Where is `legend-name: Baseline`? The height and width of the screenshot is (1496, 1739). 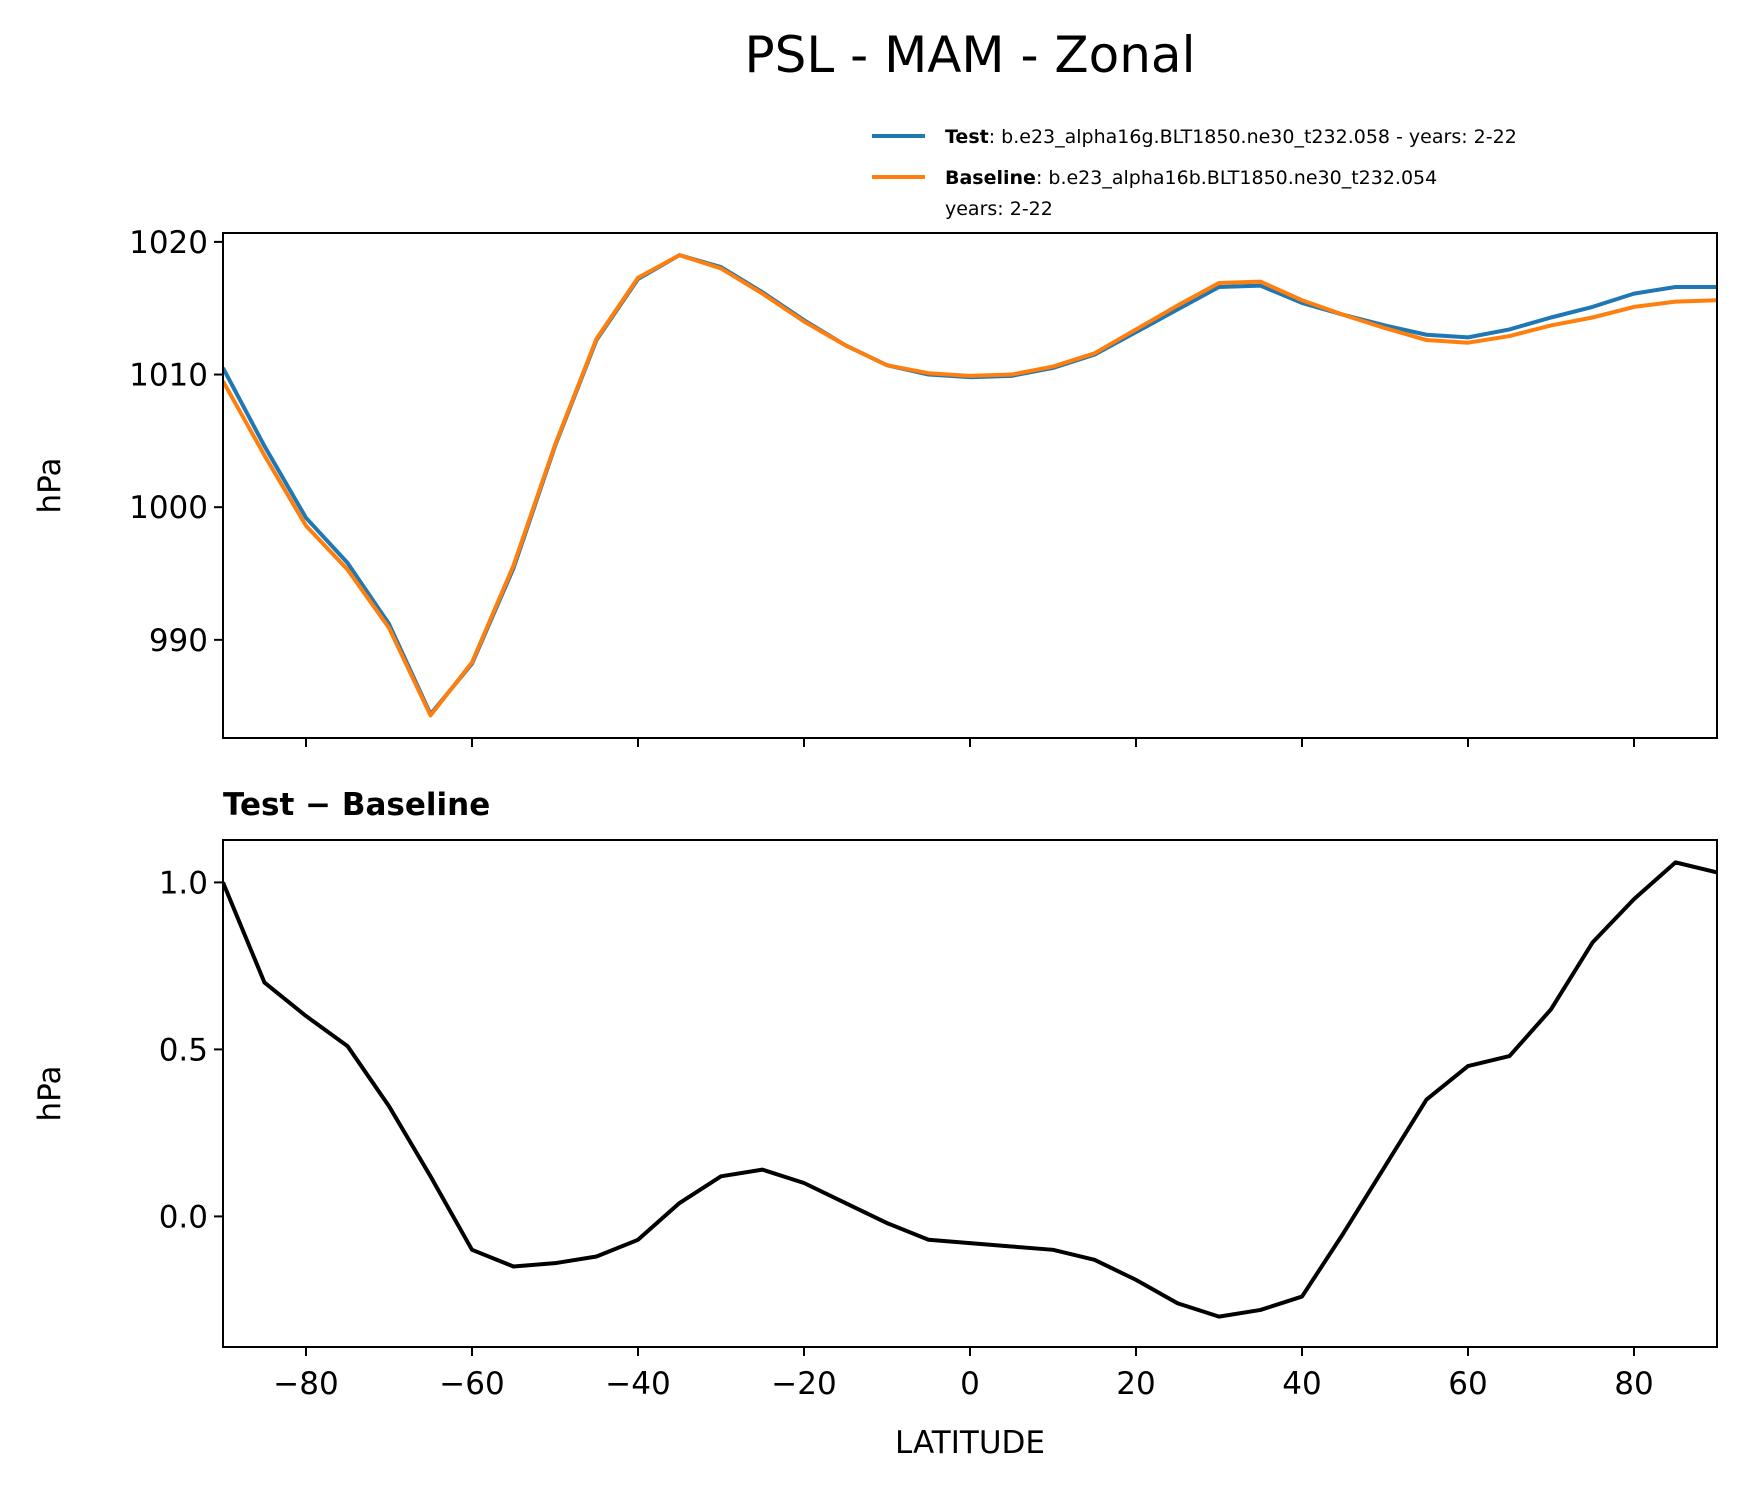
legend-name: Baseline is located at coordinates (990, 178).